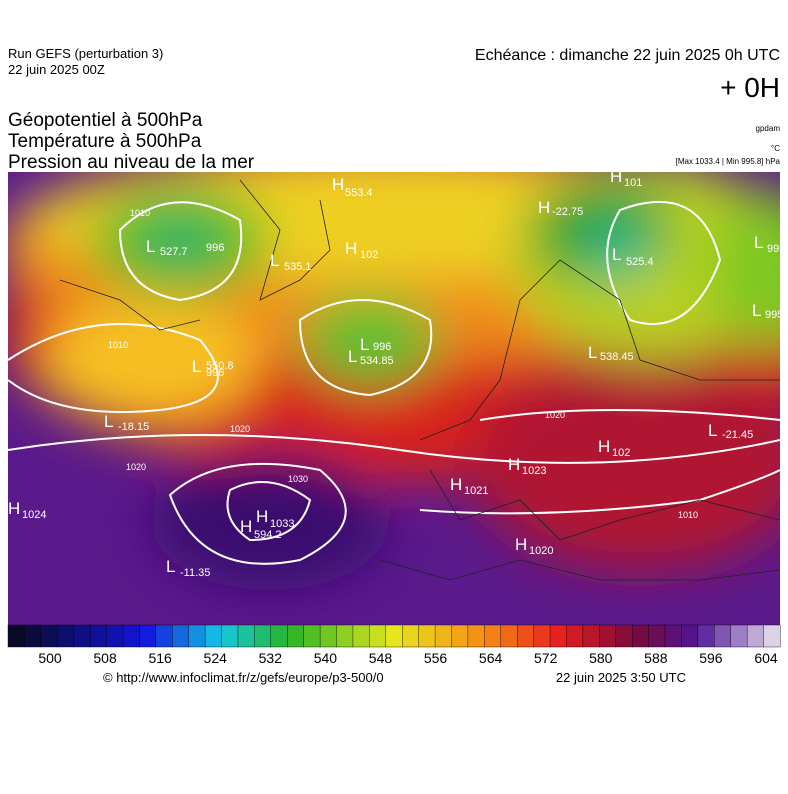 This screenshot has width=788, height=794. I want to click on run: Run GEFS (perturbation 3), so click(85, 53).